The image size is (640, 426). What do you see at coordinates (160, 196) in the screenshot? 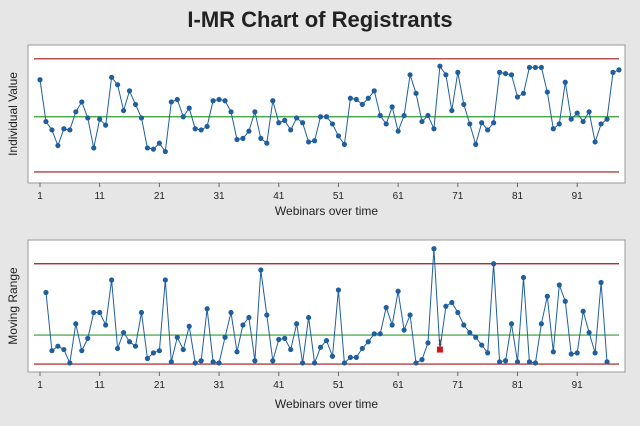
I see `individual-x-tick-label: 21` at bounding box center [160, 196].